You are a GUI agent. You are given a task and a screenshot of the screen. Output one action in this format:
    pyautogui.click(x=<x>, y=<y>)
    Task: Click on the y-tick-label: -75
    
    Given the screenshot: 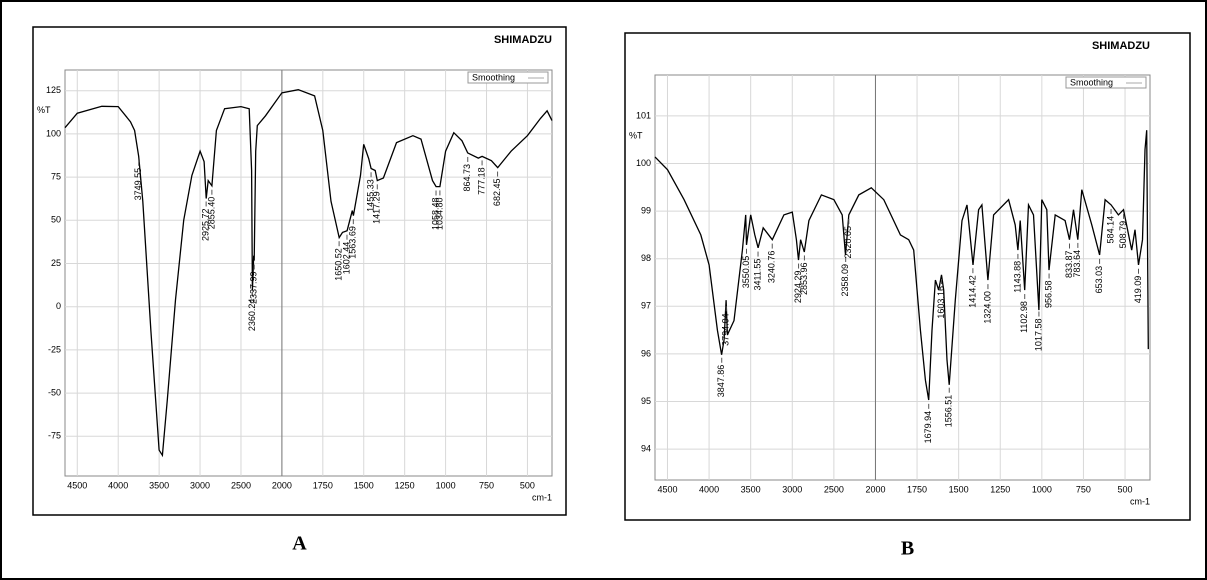 What is the action you would take?
    pyautogui.click(x=54, y=436)
    